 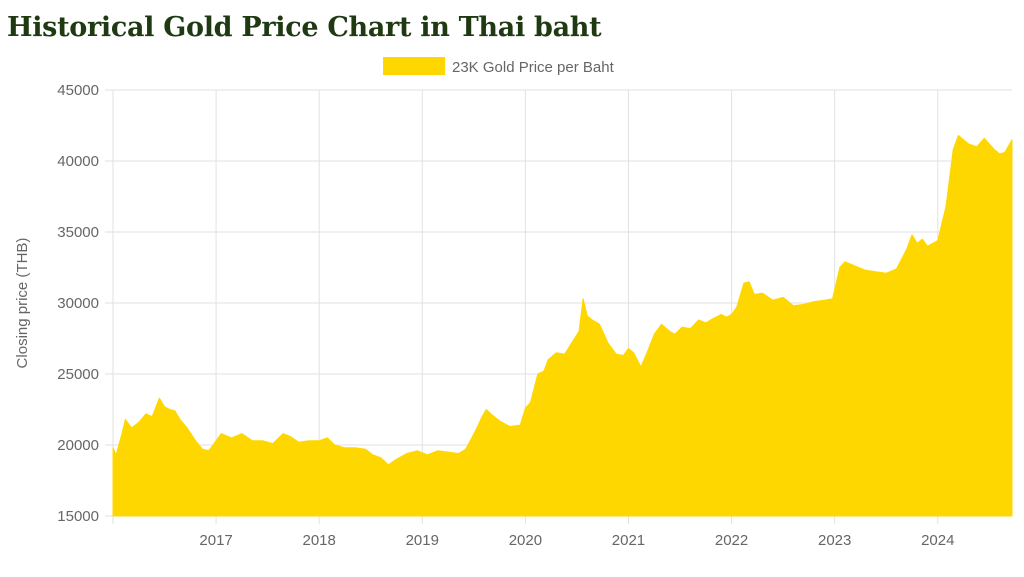 What do you see at coordinates (422, 540) in the screenshot?
I see `x-tick-label: 2019` at bounding box center [422, 540].